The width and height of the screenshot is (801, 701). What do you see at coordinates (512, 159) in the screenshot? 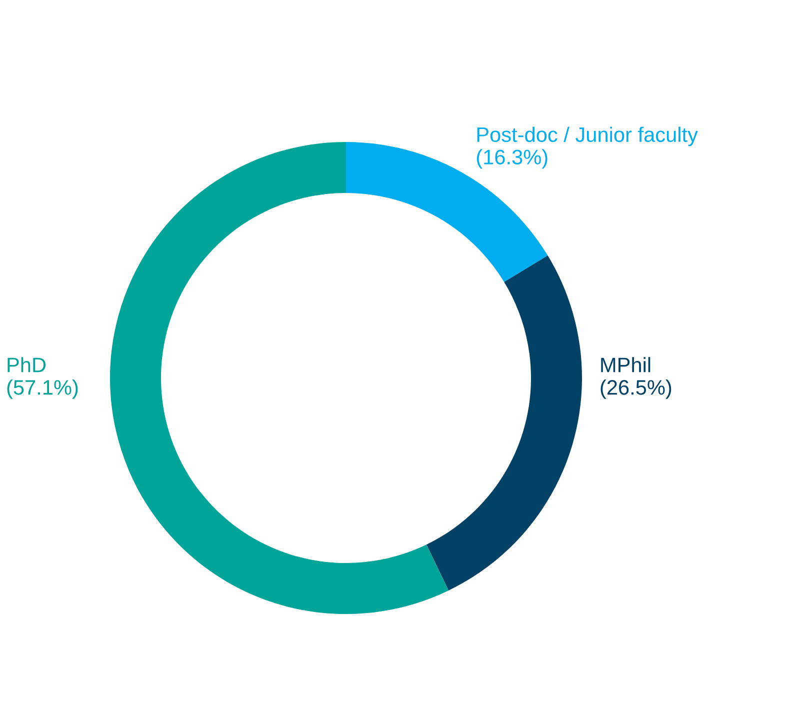
I see `data-label: (16.3%)` at bounding box center [512, 159].